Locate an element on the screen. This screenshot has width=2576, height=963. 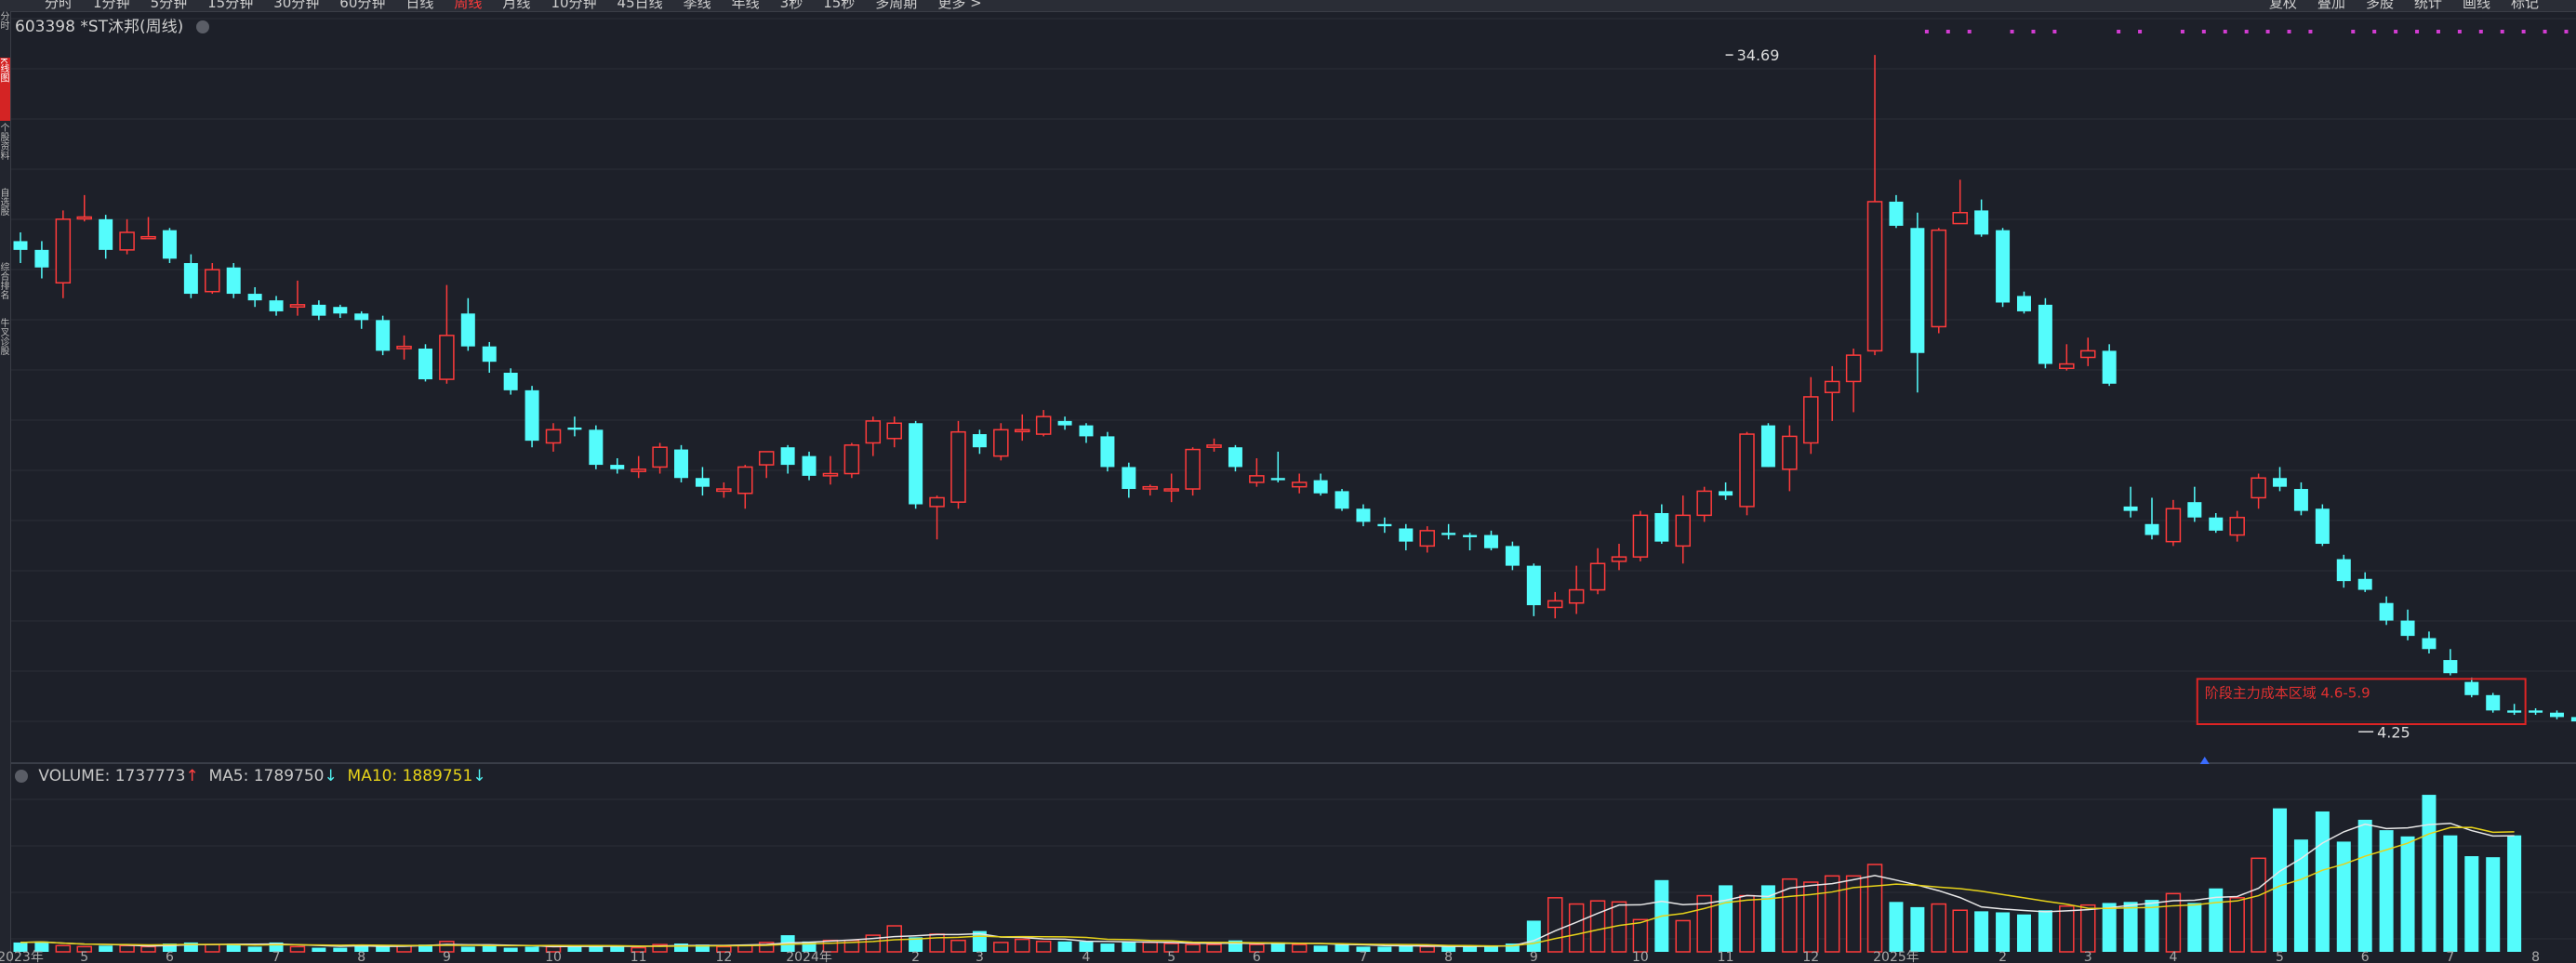
tab-15: 多周期 is located at coordinates (896, 5).